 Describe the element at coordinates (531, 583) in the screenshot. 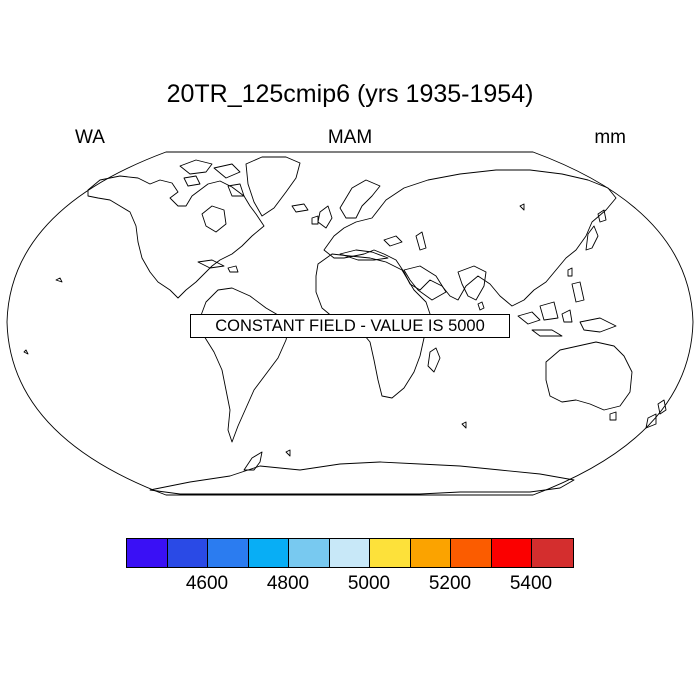

I see `colorbar-tick-label: 5400` at that location.